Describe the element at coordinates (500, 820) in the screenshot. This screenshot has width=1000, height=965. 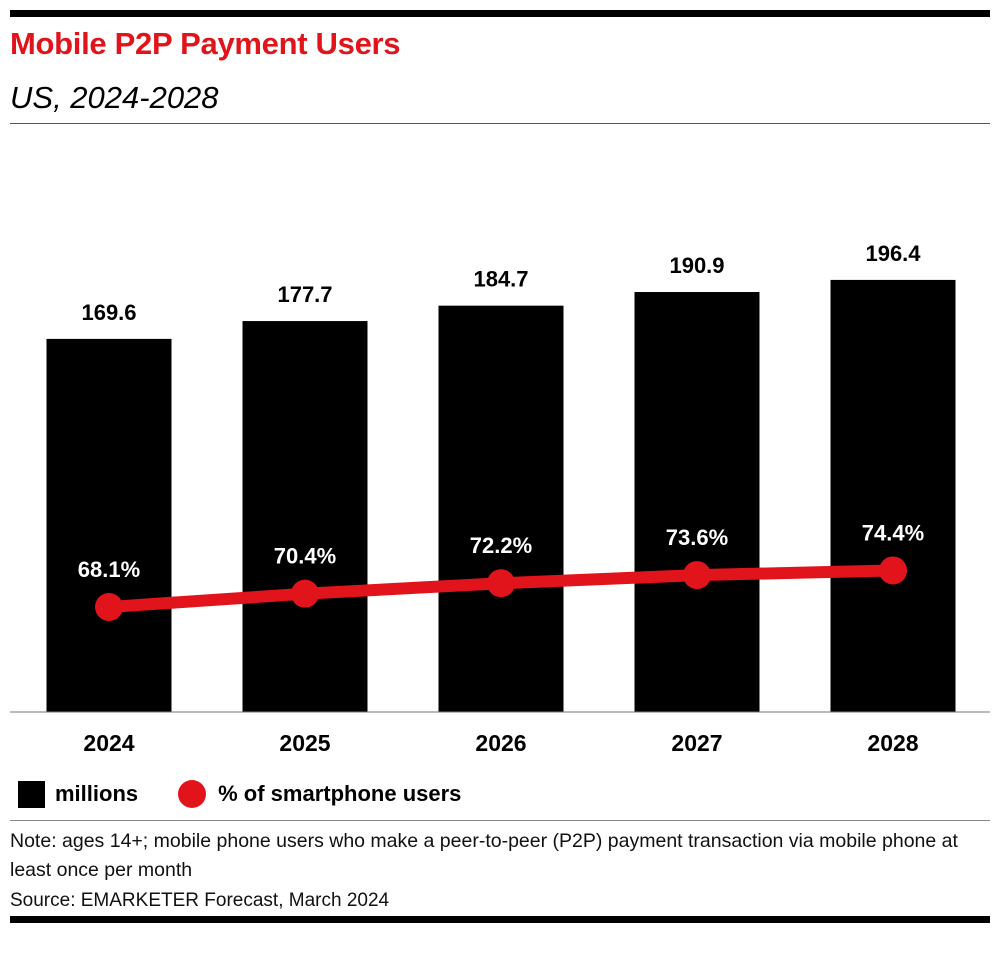
I see `legend-rule` at that location.